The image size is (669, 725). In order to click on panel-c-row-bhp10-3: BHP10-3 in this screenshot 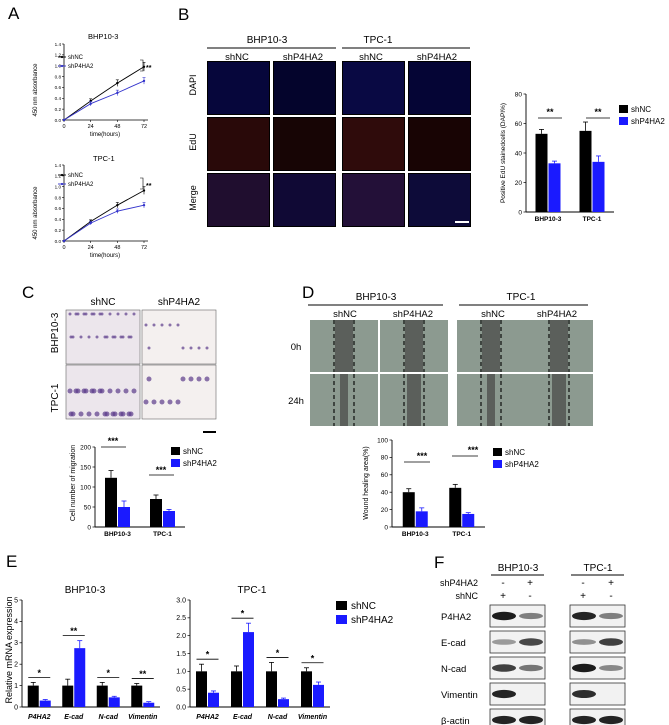, I will do `click(55, 332)`.